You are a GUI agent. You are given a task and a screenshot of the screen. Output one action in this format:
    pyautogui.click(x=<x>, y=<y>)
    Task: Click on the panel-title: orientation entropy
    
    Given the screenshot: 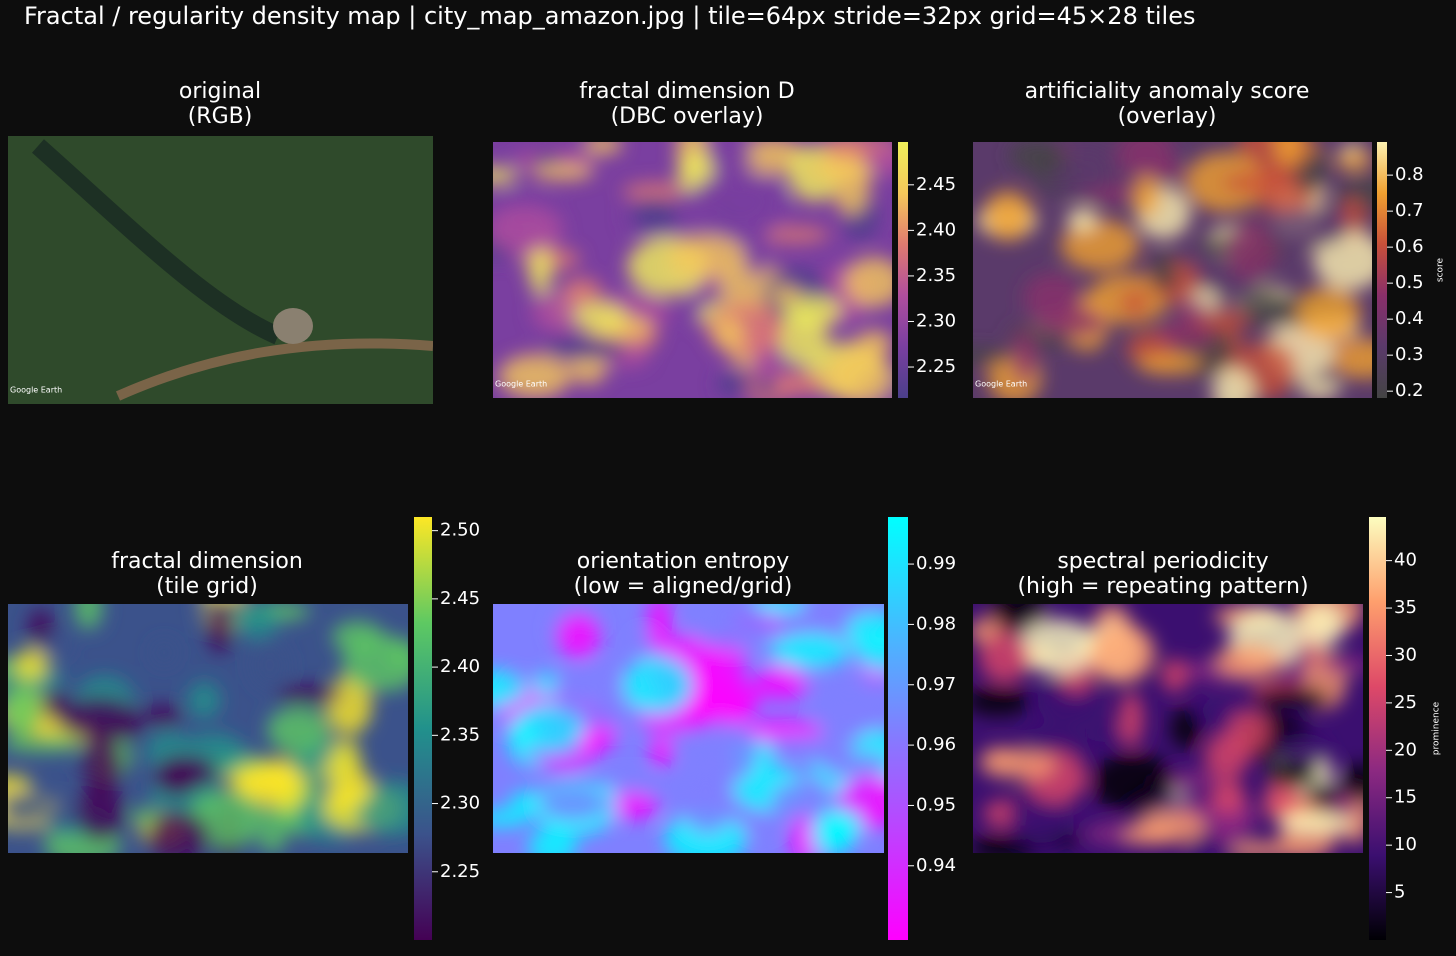 What is the action you would take?
    pyautogui.click(x=683, y=561)
    